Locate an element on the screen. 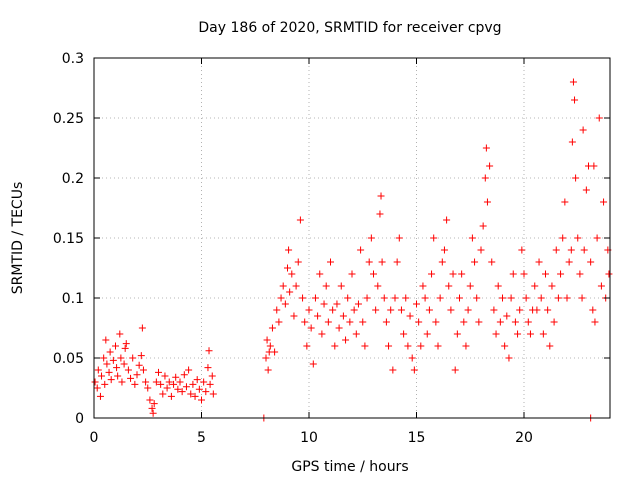  y-tick-label: 0.25 is located at coordinates (68, 119).